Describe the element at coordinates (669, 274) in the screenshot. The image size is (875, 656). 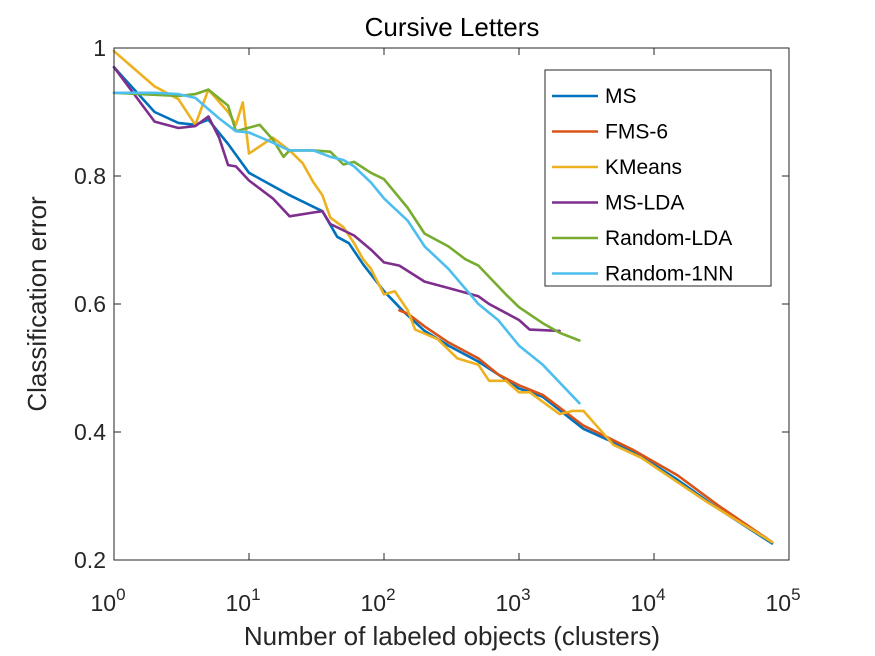
I see `legend-label-random-1nn: Random-1NN` at that location.